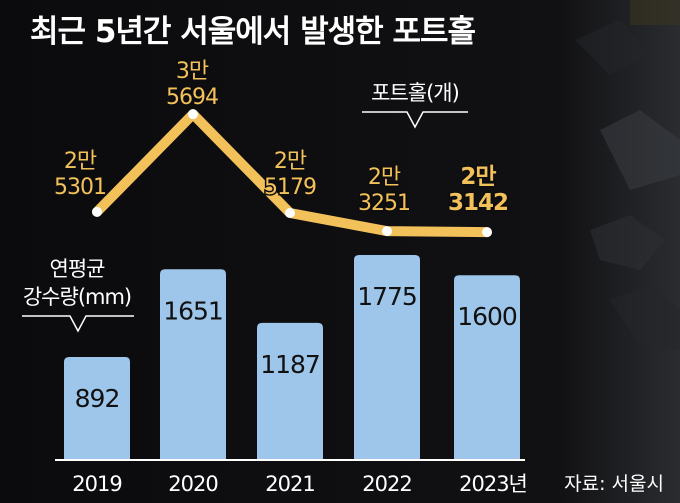  I want to click on line-value-label-0-0: 2만, so click(80, 161).